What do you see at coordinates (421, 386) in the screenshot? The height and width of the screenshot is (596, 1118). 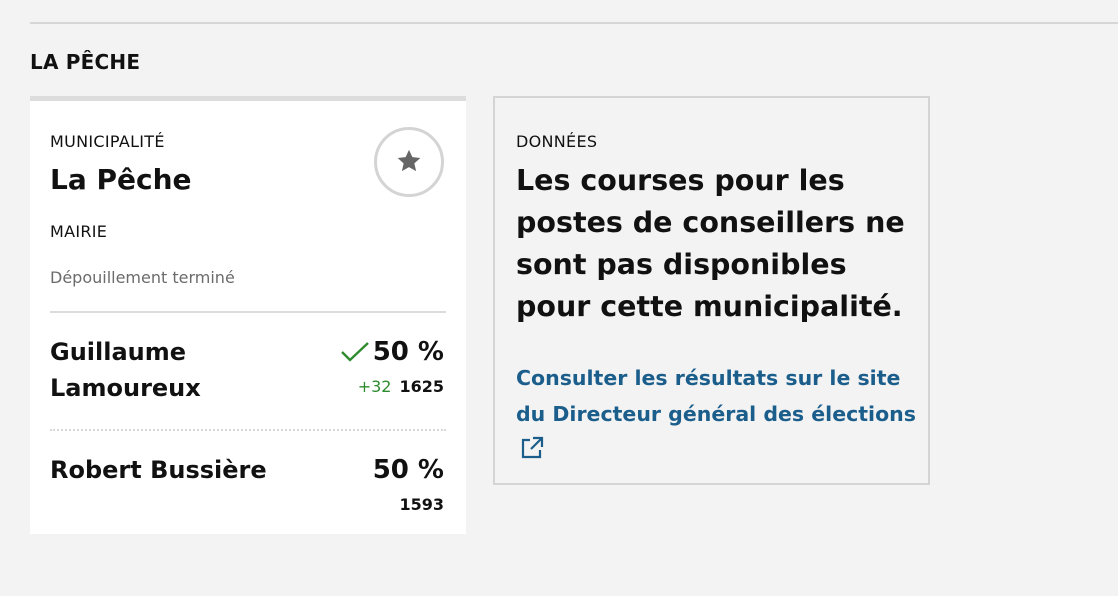 I see `vote-count: 1625` at bounding box center [421, 386].